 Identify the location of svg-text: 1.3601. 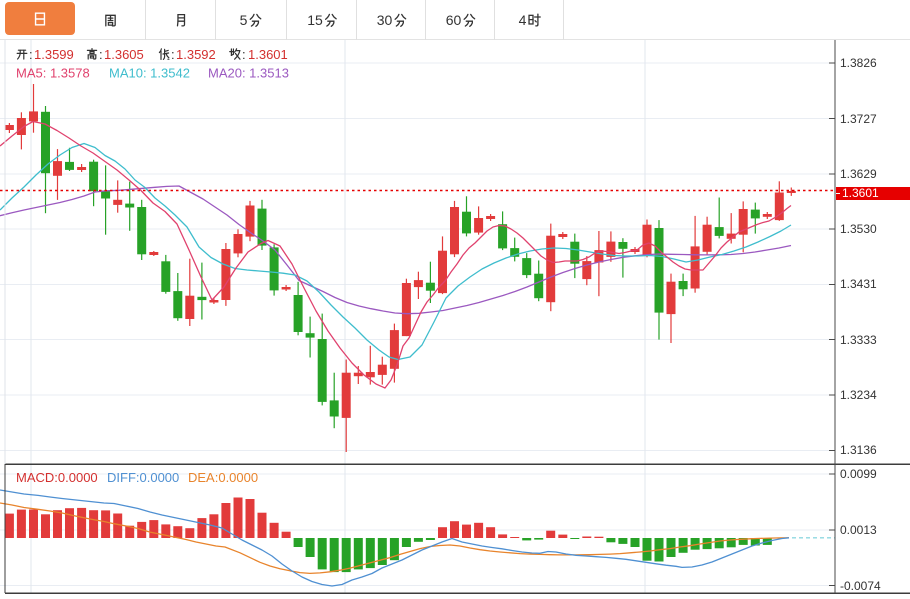
(268, 54).